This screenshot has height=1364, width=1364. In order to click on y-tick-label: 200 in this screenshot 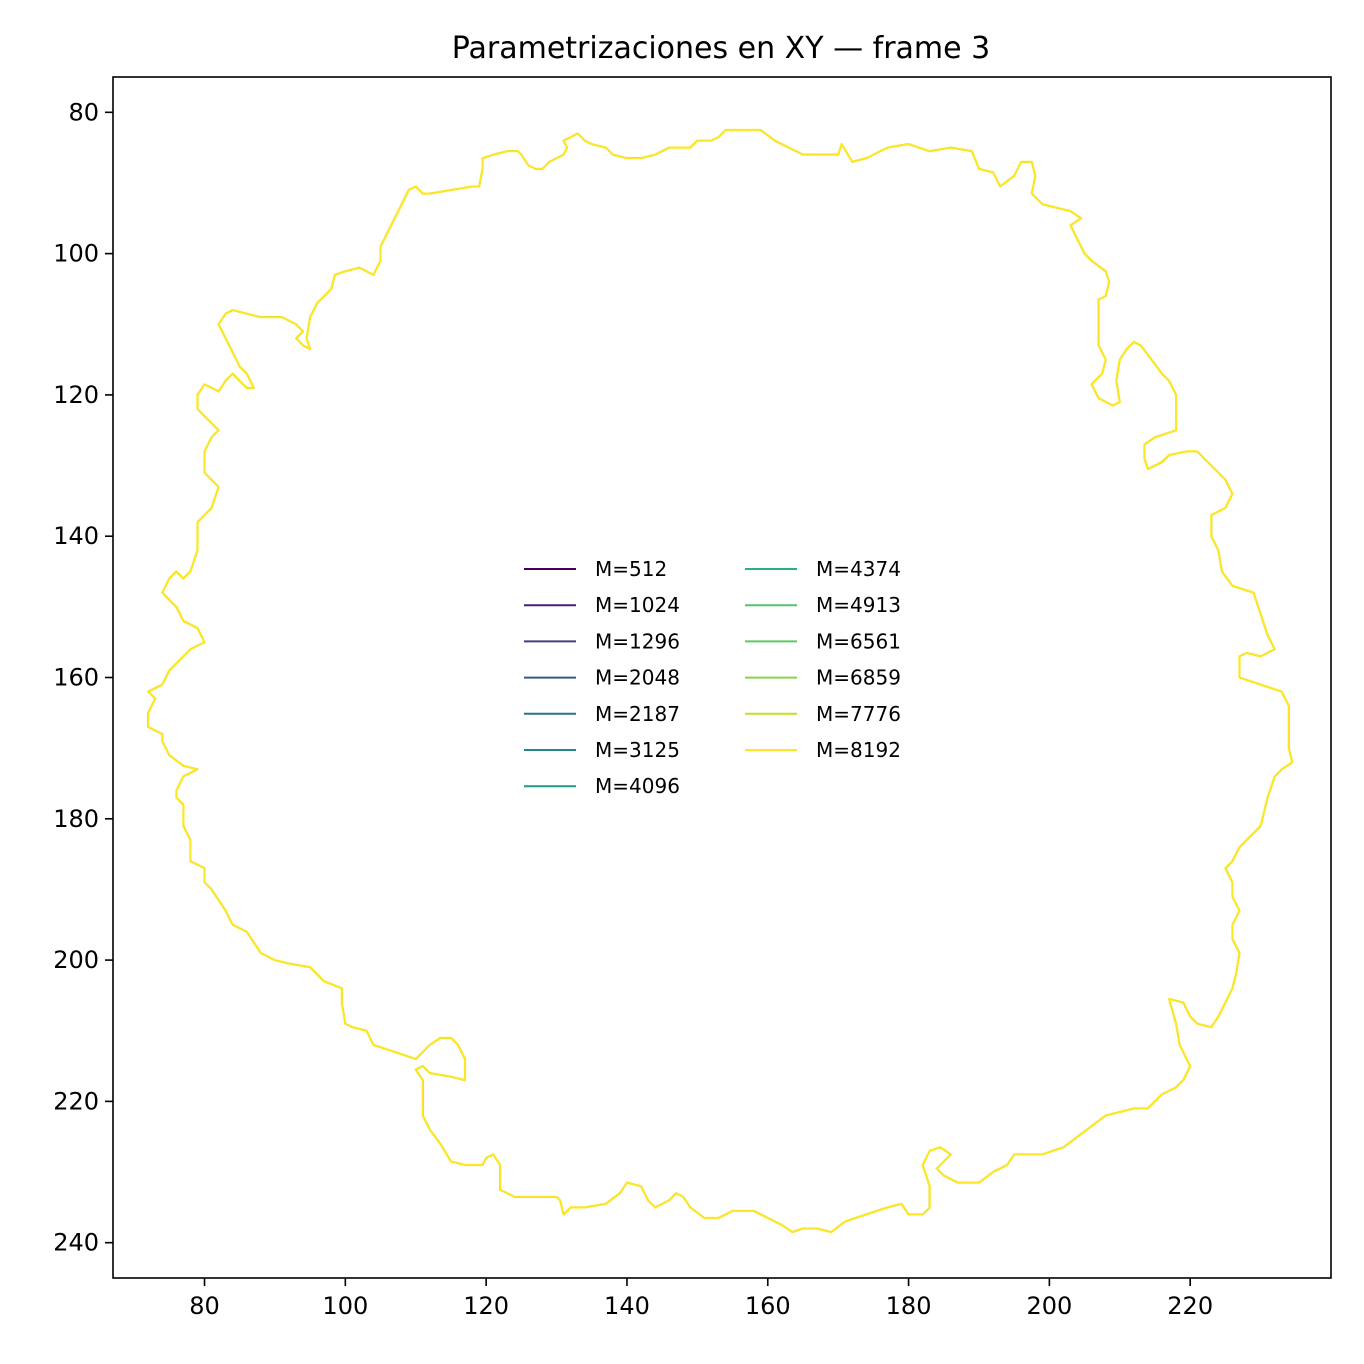, I will do `click(76, 960)`.